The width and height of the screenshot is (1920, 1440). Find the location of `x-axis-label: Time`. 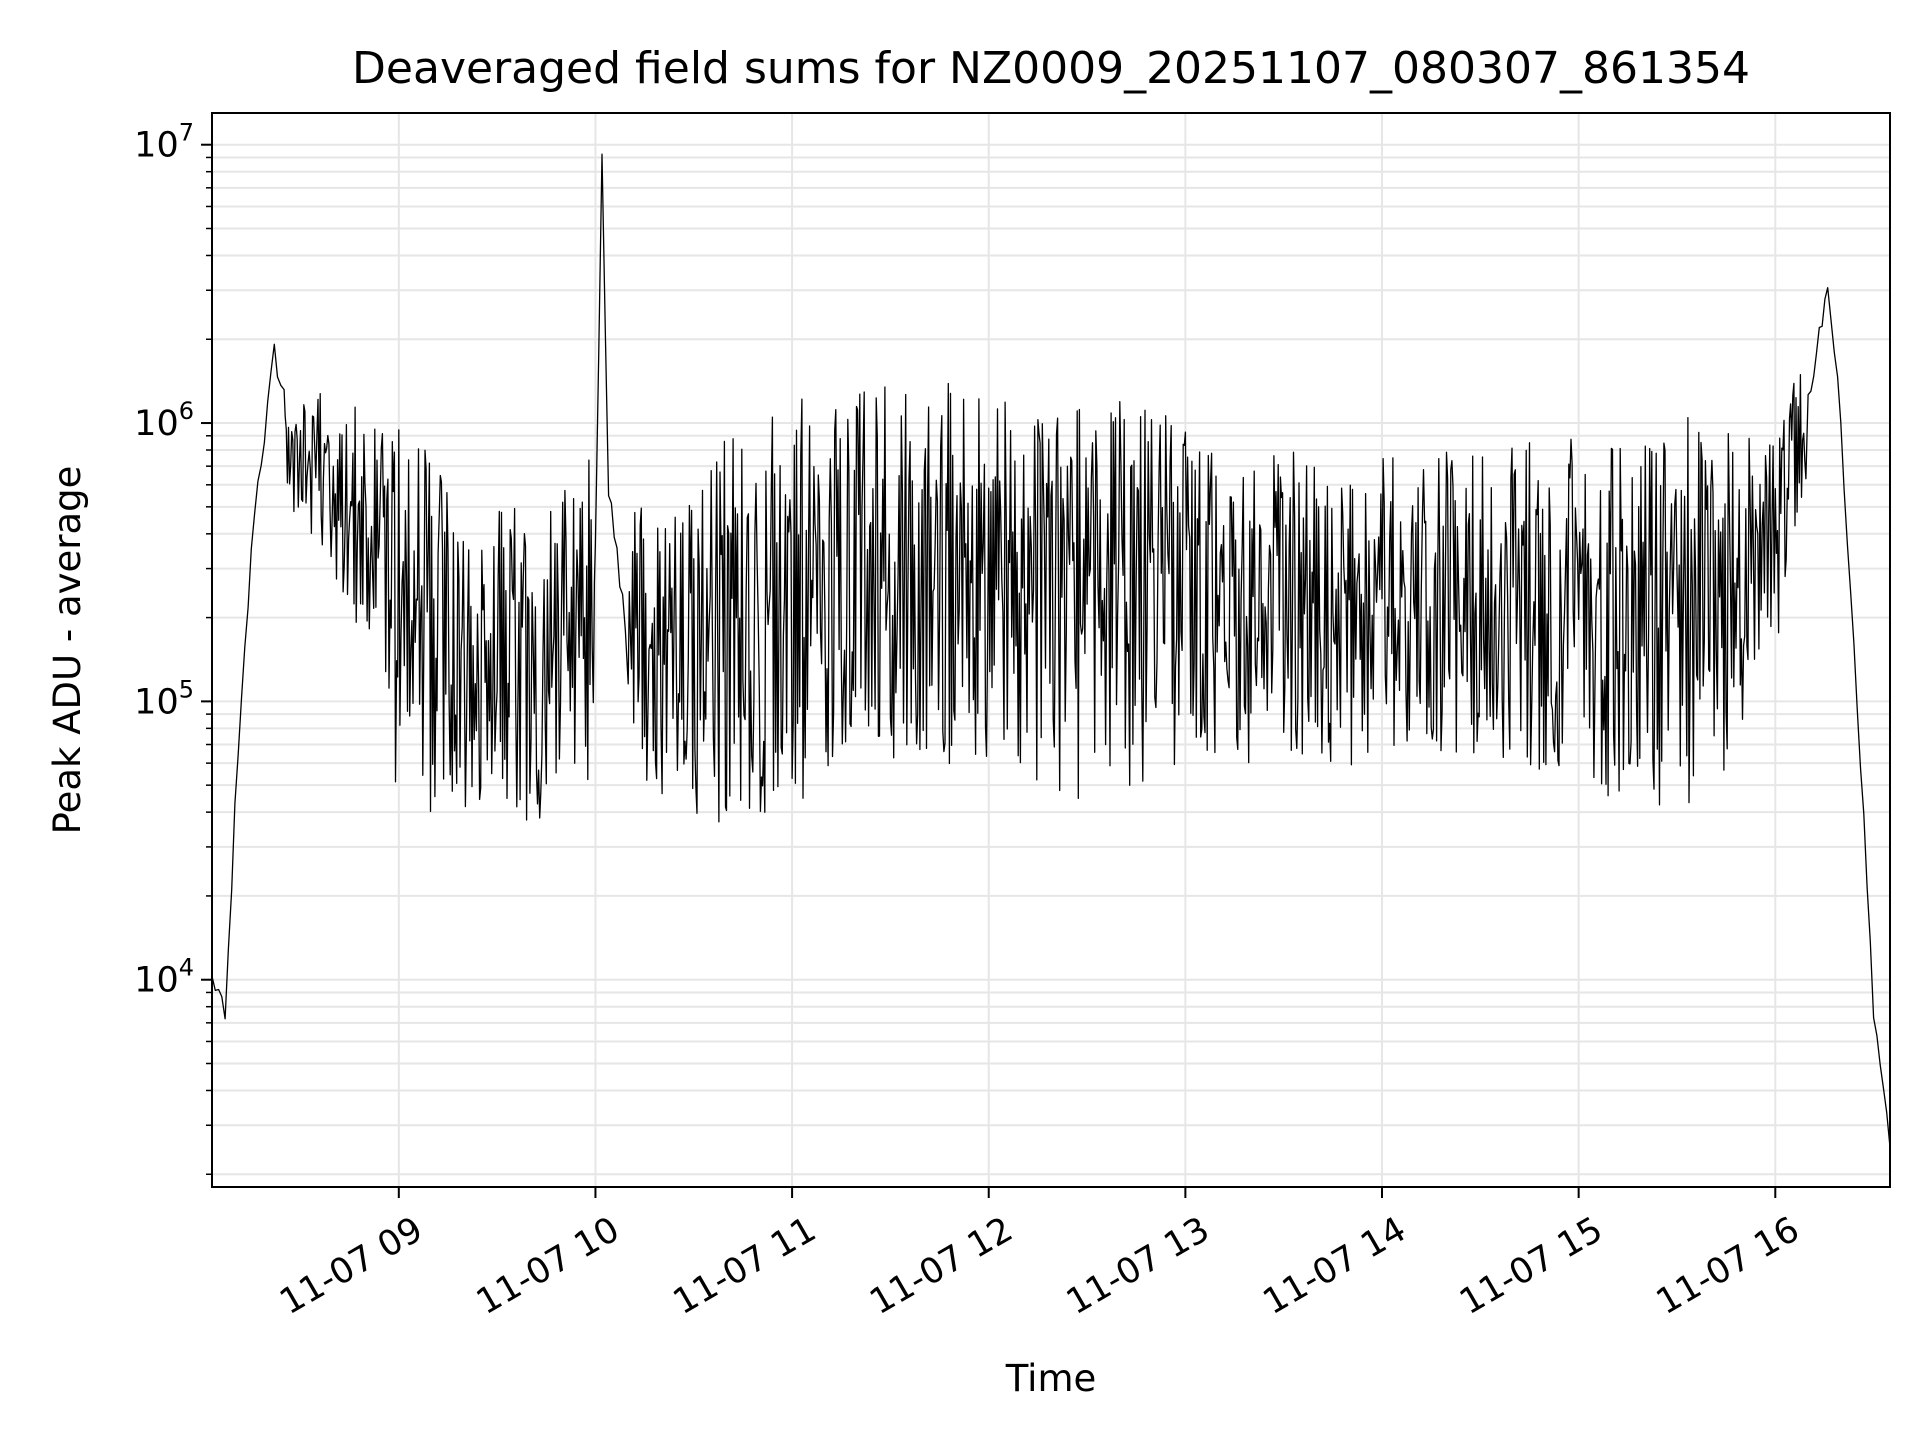

x-axis-label: Time is located at coordinates (1051, 1378).